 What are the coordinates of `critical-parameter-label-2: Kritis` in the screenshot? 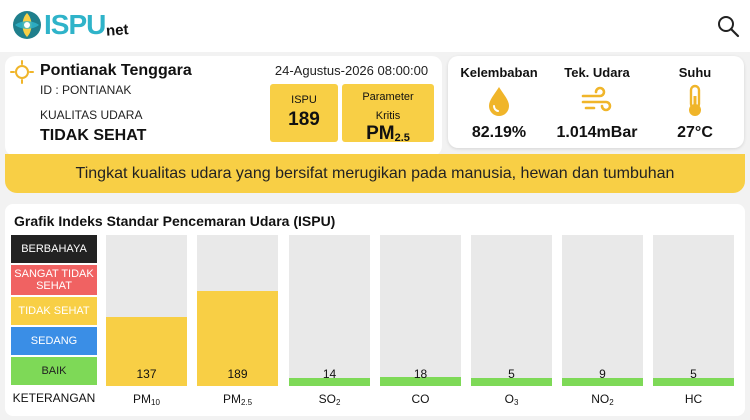 It's located at (388, 116).